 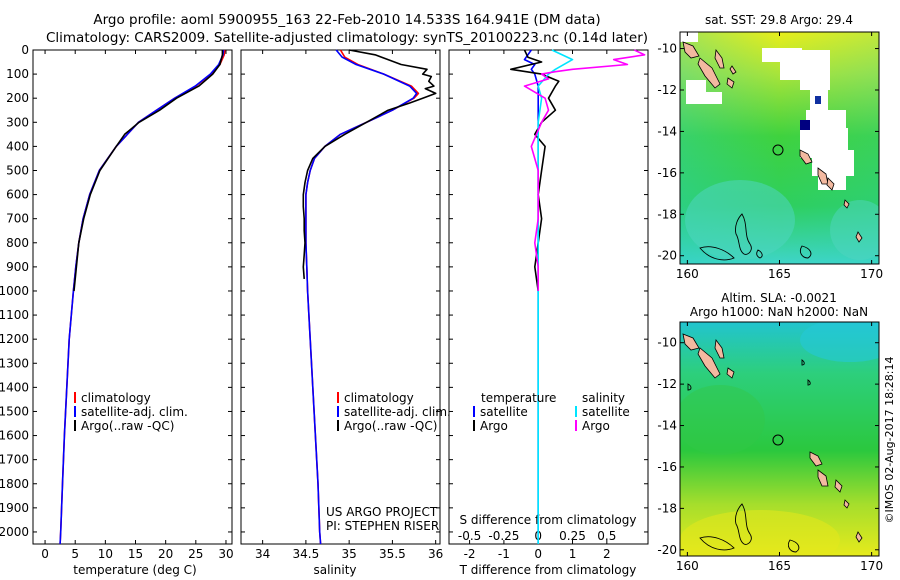 I want to click on lon-tick-label: 160, so click(x=687, y=274).